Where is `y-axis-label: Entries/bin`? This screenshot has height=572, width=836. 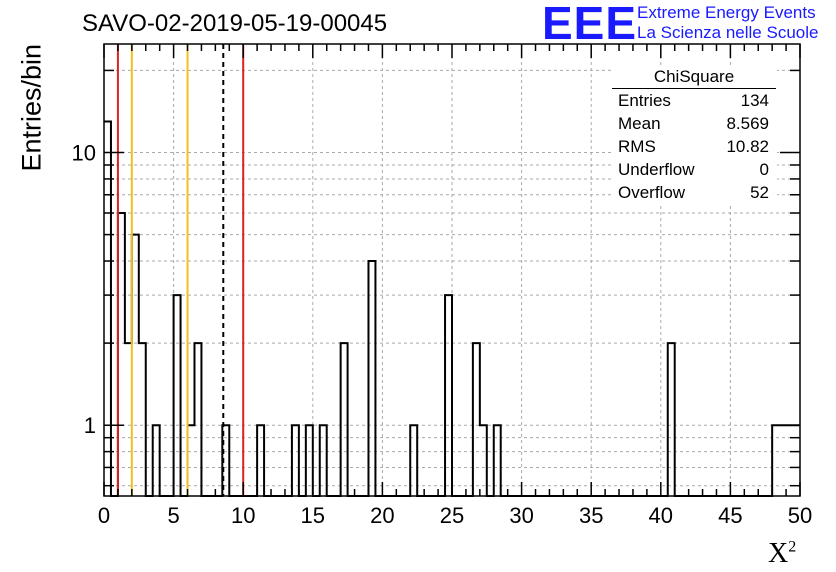 y-axis-label: Entries/bin is located at coordinates (31, 107).